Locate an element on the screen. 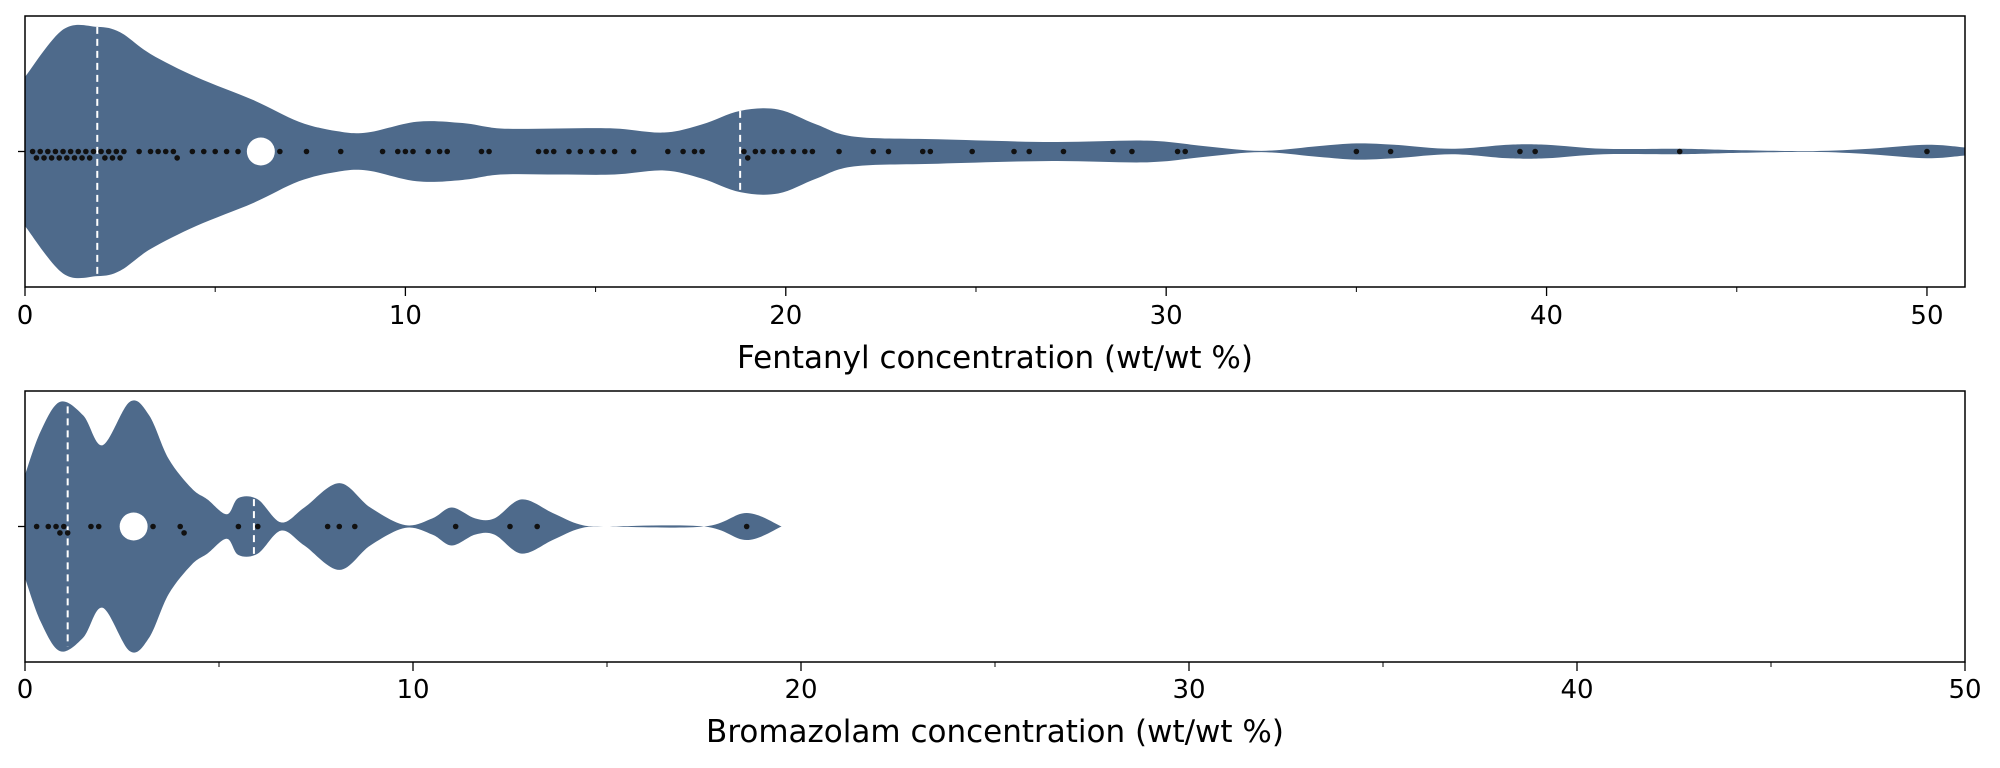 This screenshot has height=768, width=2000. fentanyl-x-tick-label: 50 is located at coordinates (1926, 316).